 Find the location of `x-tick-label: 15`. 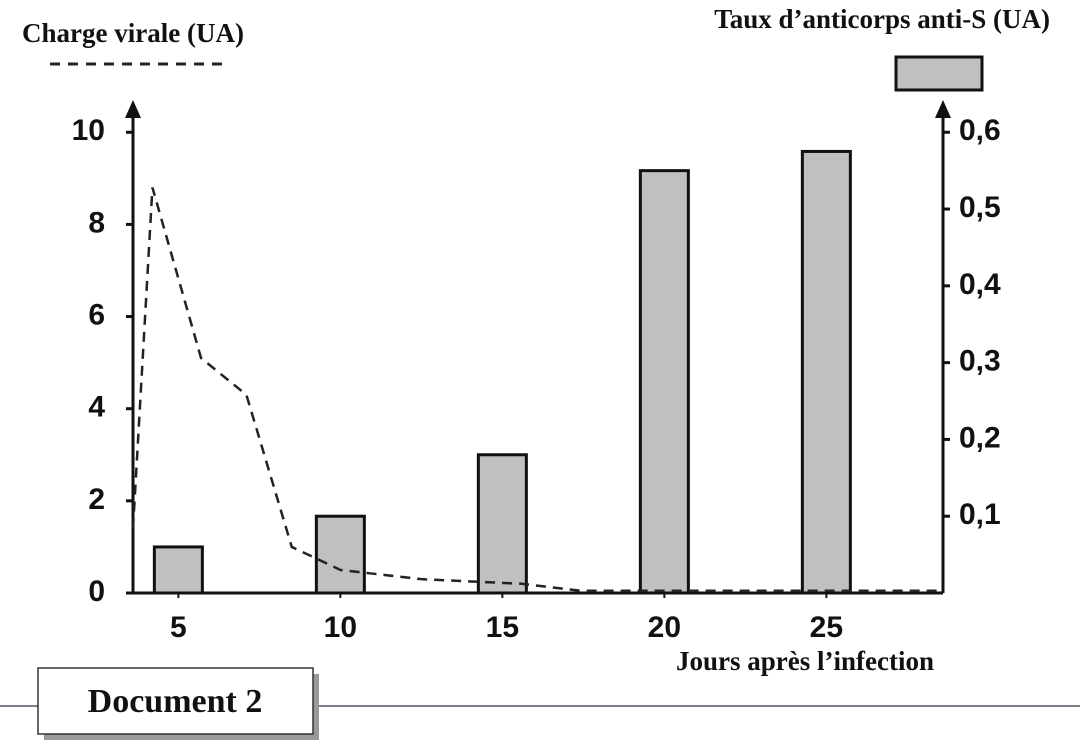

x-tick-label: 15 is located at coordinates (502, 627).